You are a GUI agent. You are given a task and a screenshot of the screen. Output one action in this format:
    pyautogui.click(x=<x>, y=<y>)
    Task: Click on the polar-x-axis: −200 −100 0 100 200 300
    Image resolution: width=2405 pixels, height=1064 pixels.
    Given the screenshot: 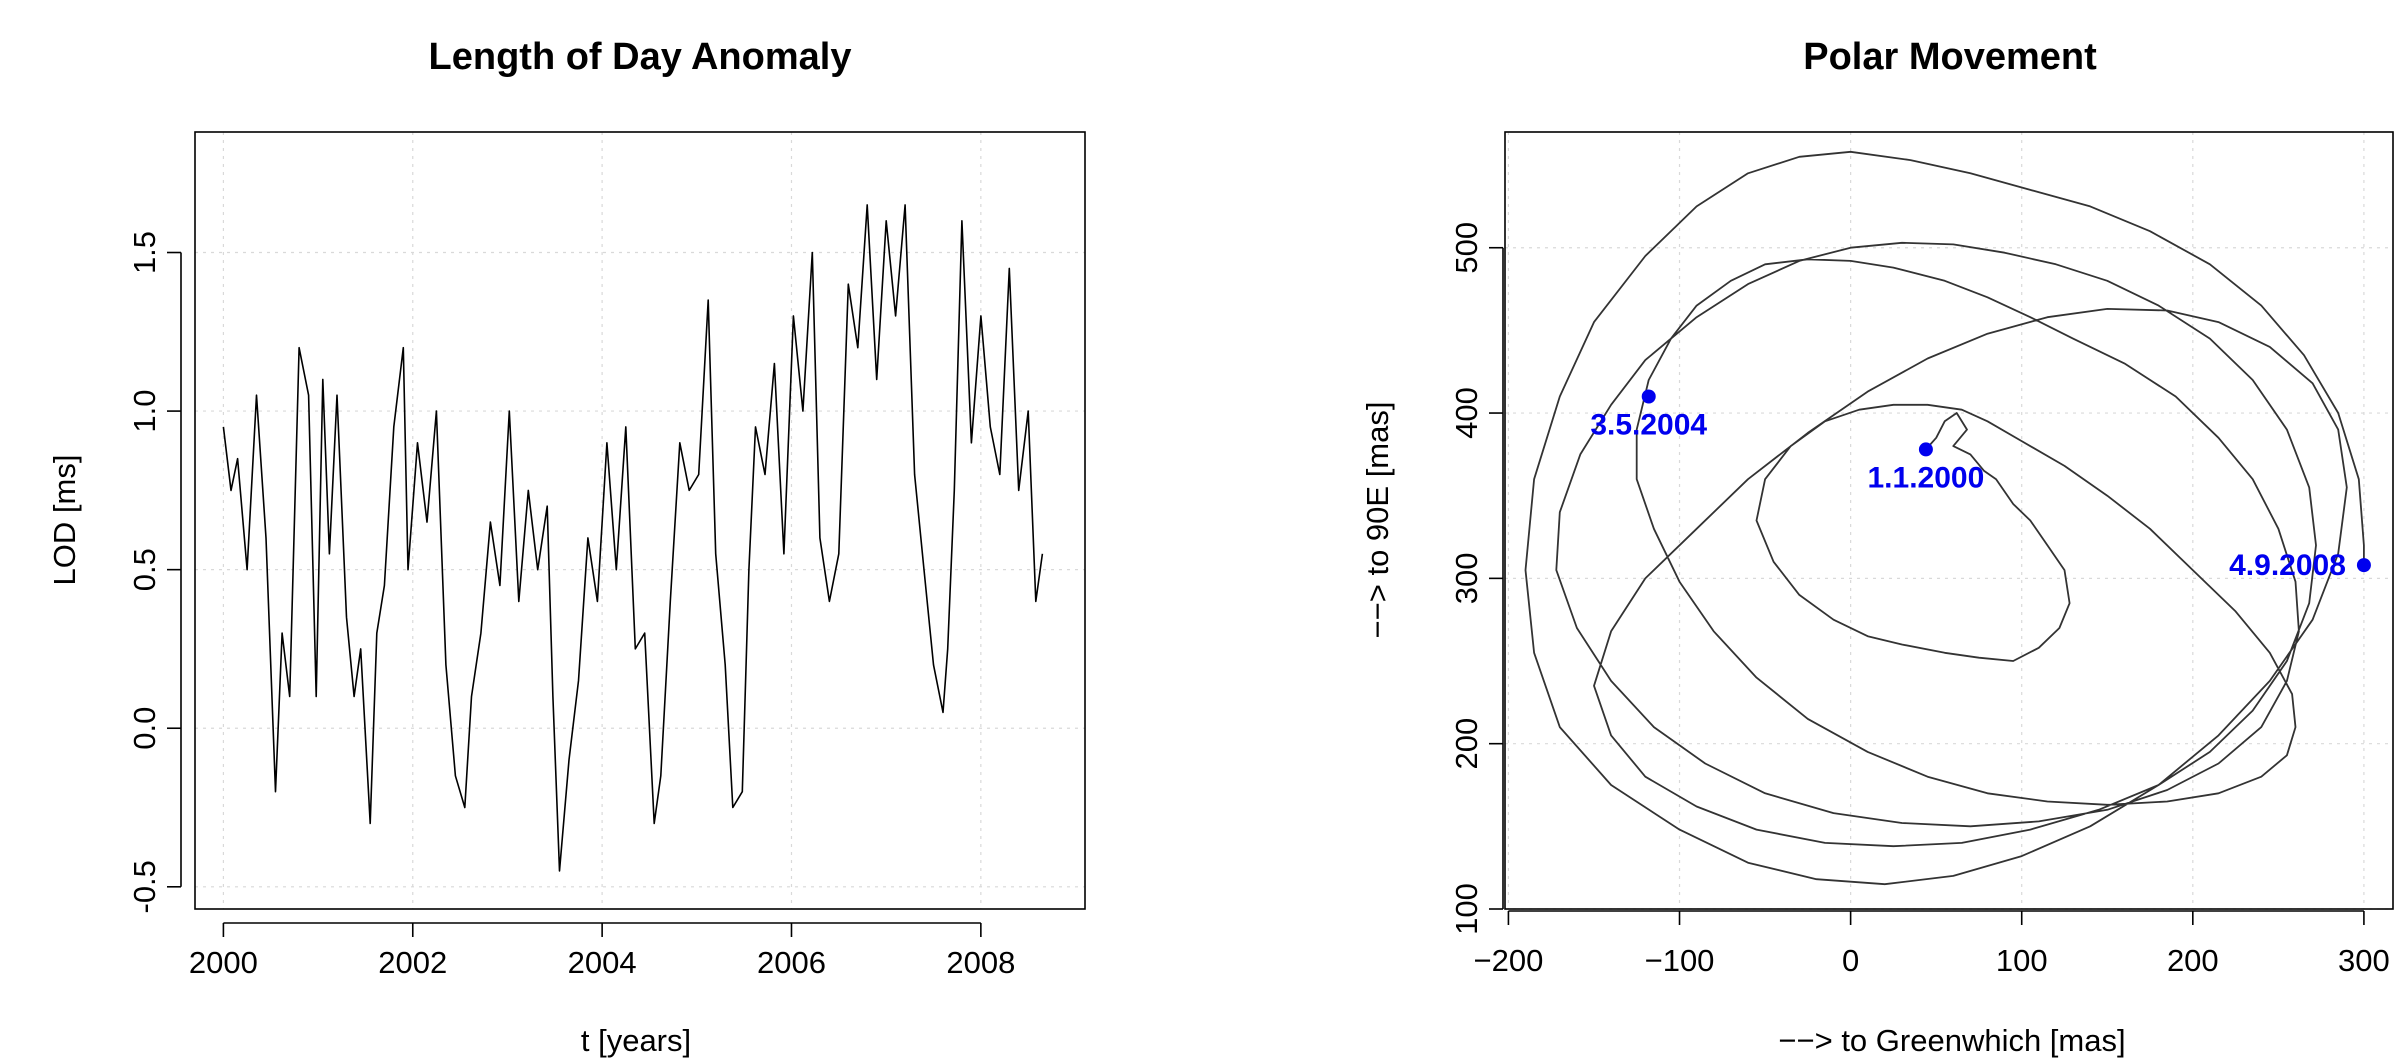 What is the action you would take?
    pyautogui.click(x=1932, y=944)
    